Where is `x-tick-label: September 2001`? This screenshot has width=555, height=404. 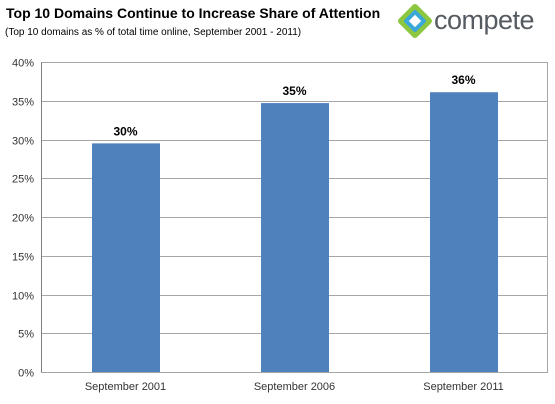 x-tick-label: September 2001 is located at coordinates (125, 387).